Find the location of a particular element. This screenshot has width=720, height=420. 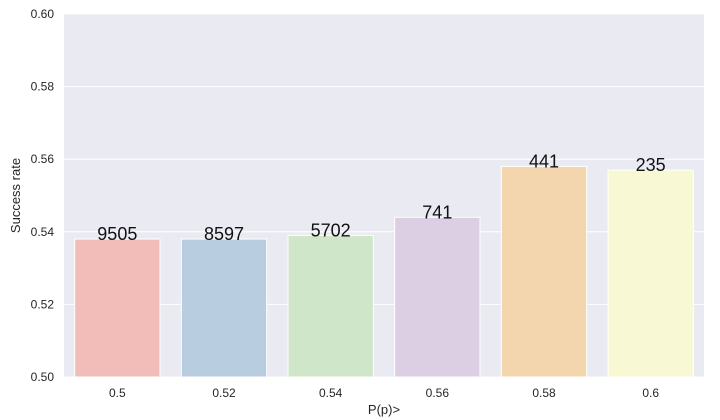

x-tick-label: 0.52 is located at coordinates (224, 393).